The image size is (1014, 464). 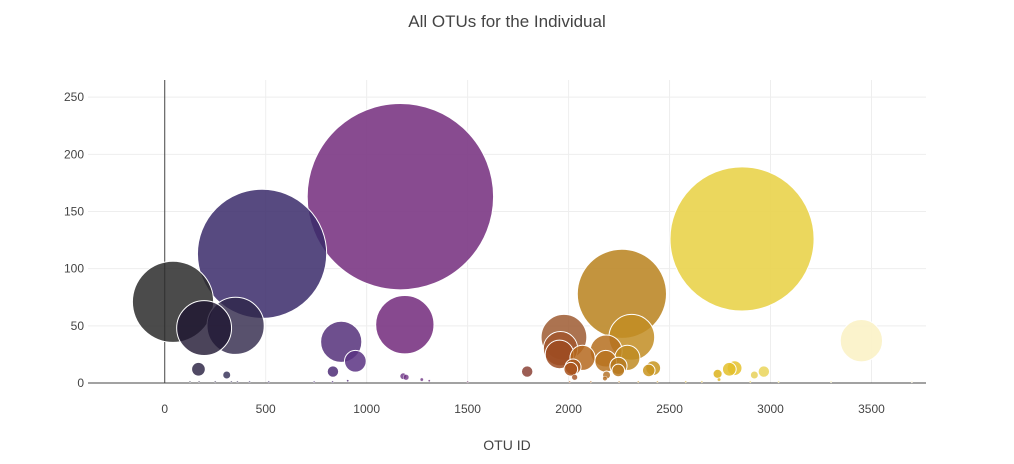 What do you see at coordinates (78, 326) in the screenshot?
I see `y-tick-label: 50` at bounding box center [78, 326].